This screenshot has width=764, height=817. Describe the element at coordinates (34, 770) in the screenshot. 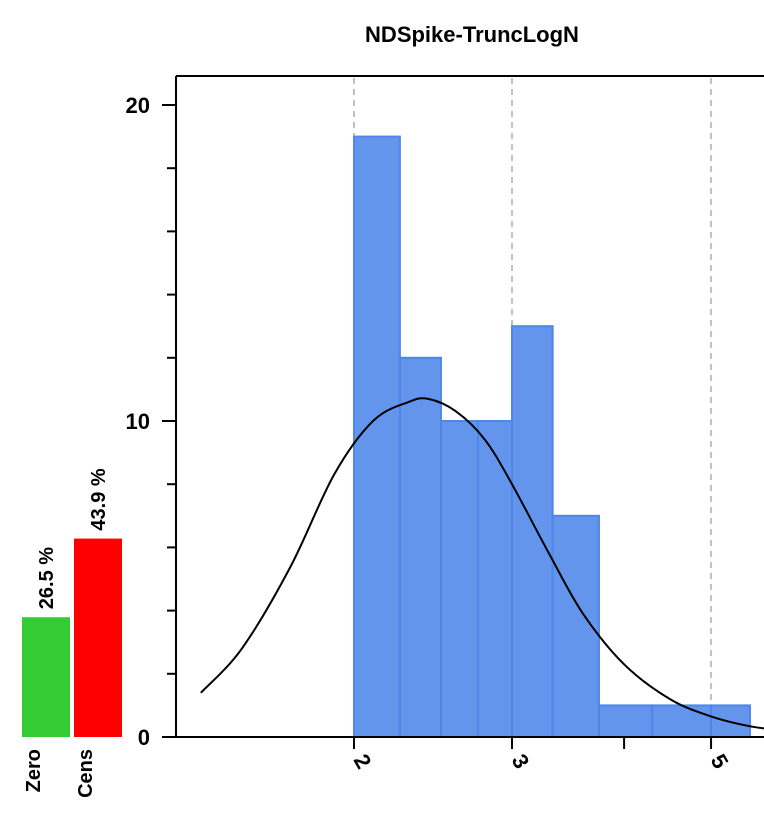

I see `side-bar-category-label: Zero` at that location.